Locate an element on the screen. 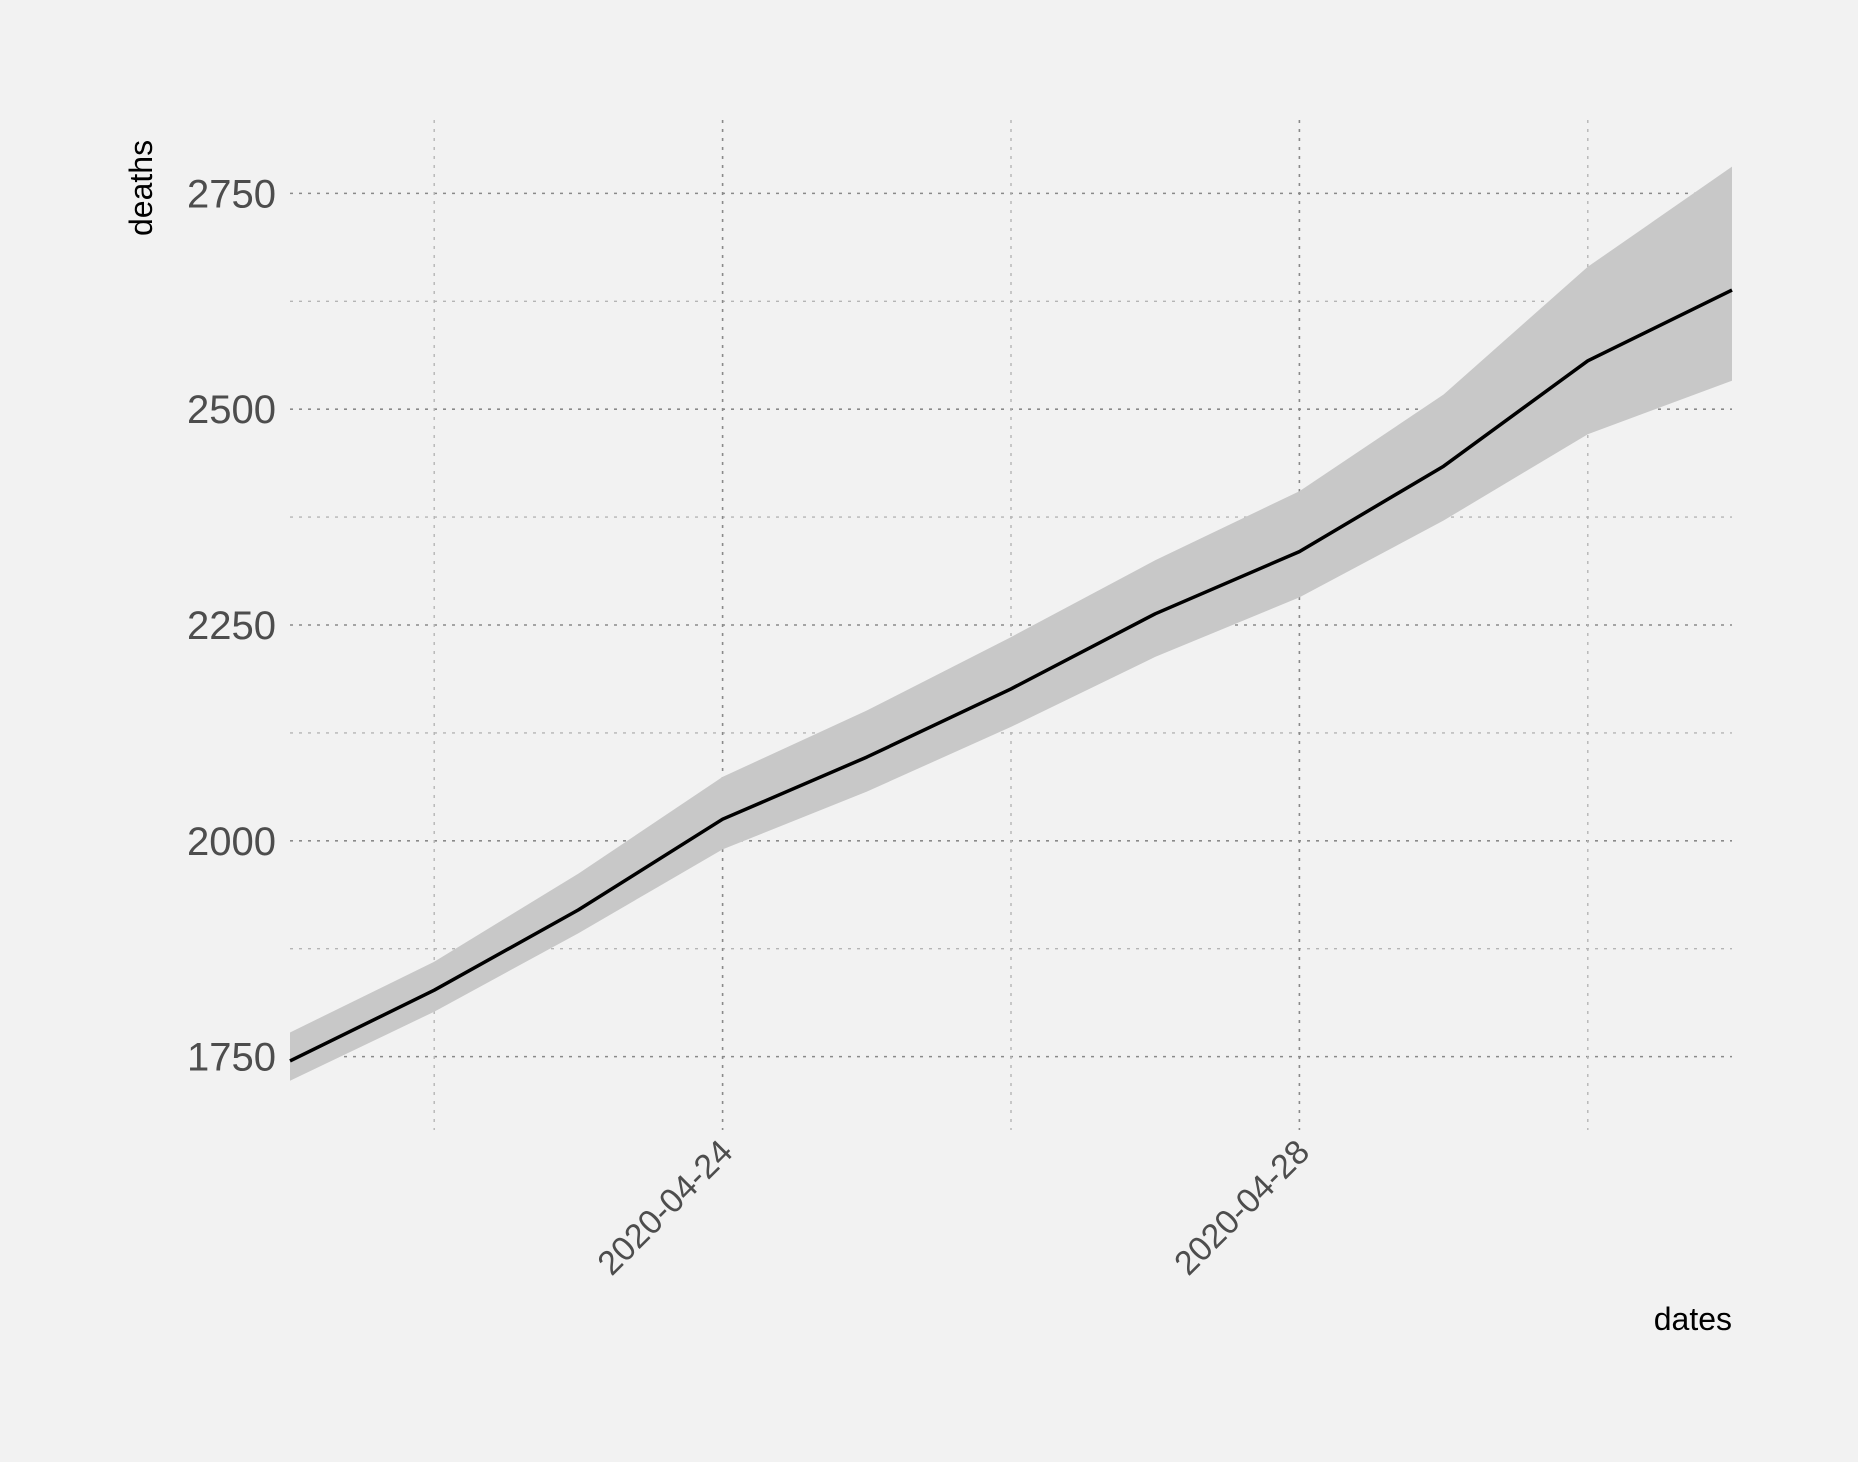 The height and width of the screenshot is (1462, 1858). x-axis-ticks: 2020-04-24 2020-04-28 is located at coordinates (953, 1208).